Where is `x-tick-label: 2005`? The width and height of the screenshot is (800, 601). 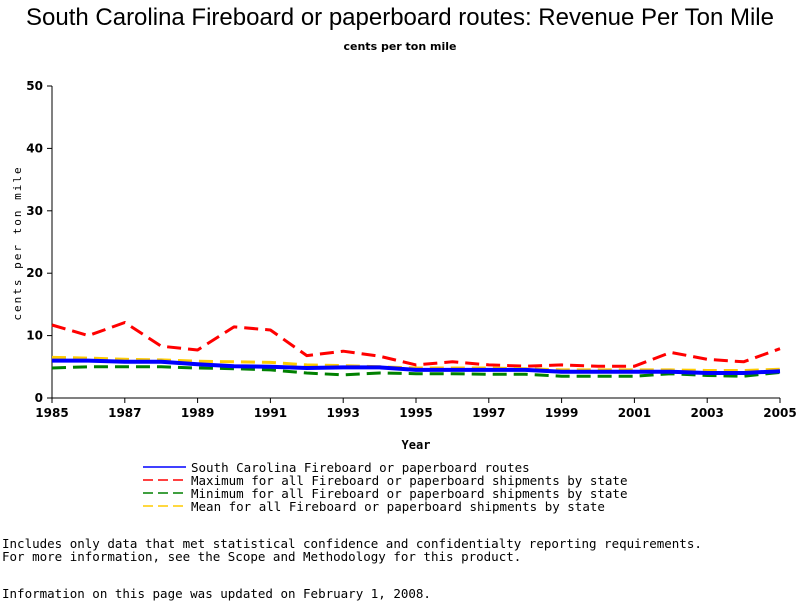
x-tick-label: 2005 is located at coordinates (779, 413).